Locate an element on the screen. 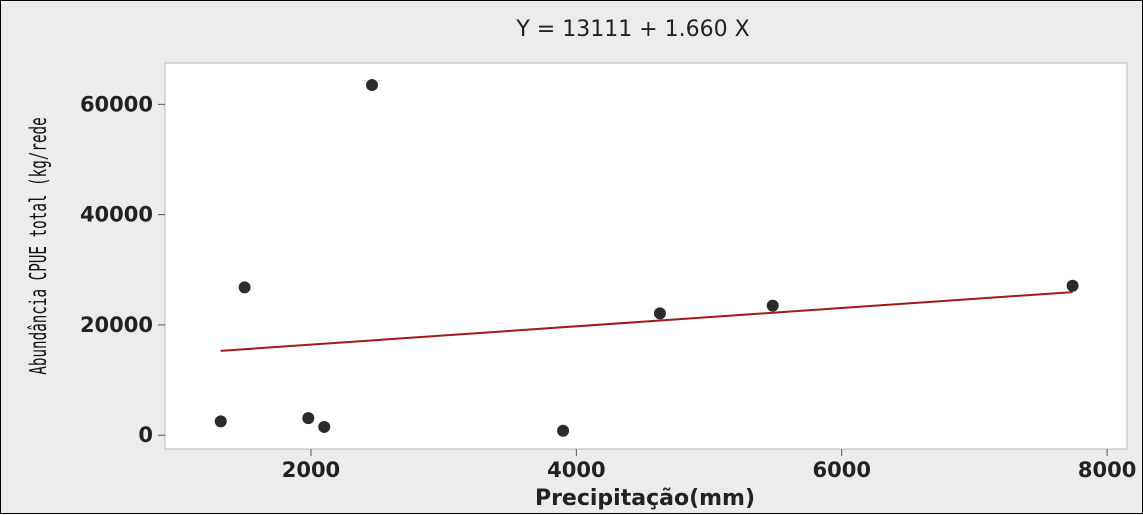 This screenshot has width=1143, height=515. y-tick-label: 20000 is located at coordinates (116, 325).